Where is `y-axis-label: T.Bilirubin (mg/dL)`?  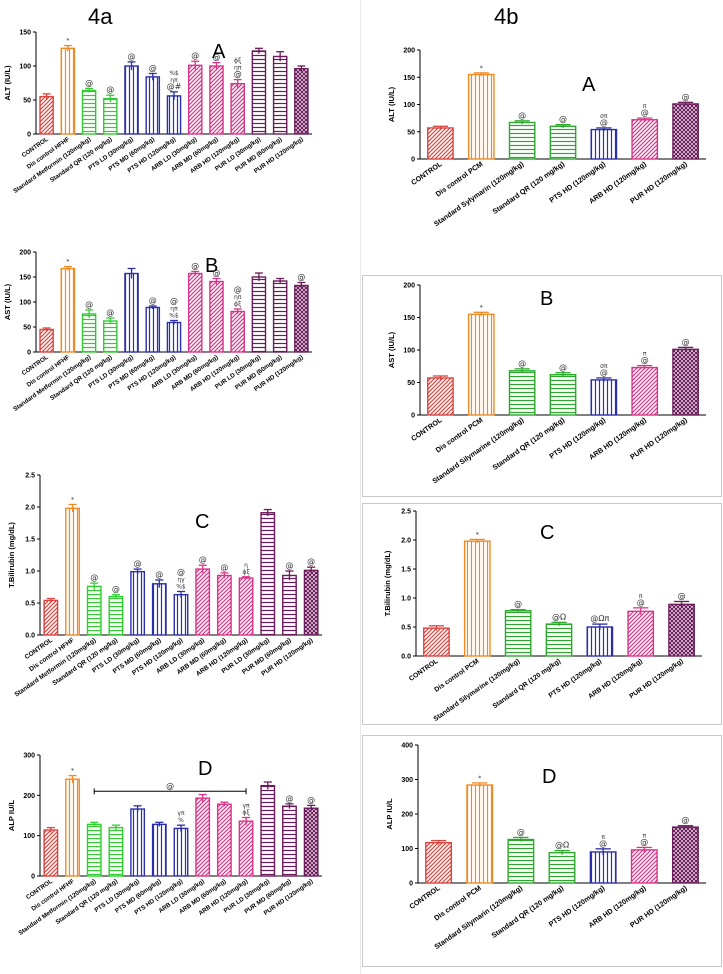 y-axis-label: T.Bilirubin (mg/dL) is located at coordinates (11, 555).